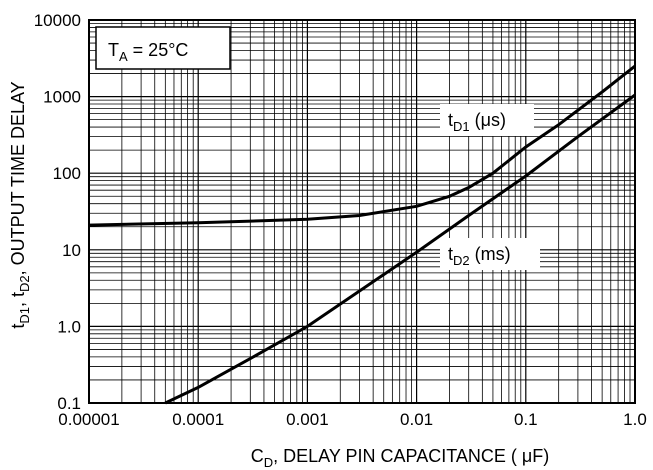 Image resolution: width=653 pixels, height=470 pixels. I want to click on x-tick-label: 0.01, so click(416, 419).